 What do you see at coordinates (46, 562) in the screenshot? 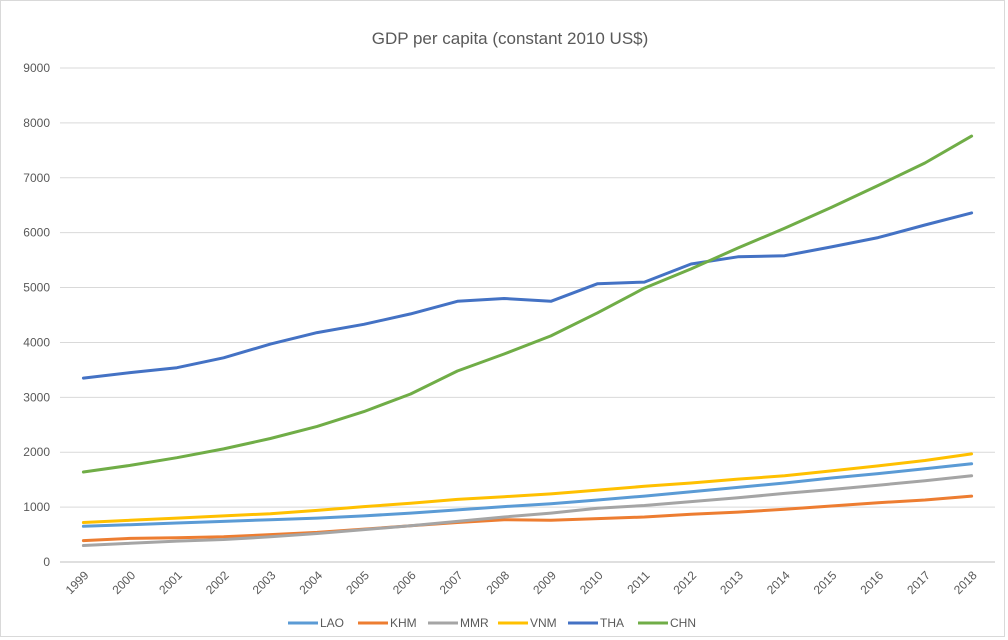
I see `y-tick-label: 0` at bounding box center [46, 562].